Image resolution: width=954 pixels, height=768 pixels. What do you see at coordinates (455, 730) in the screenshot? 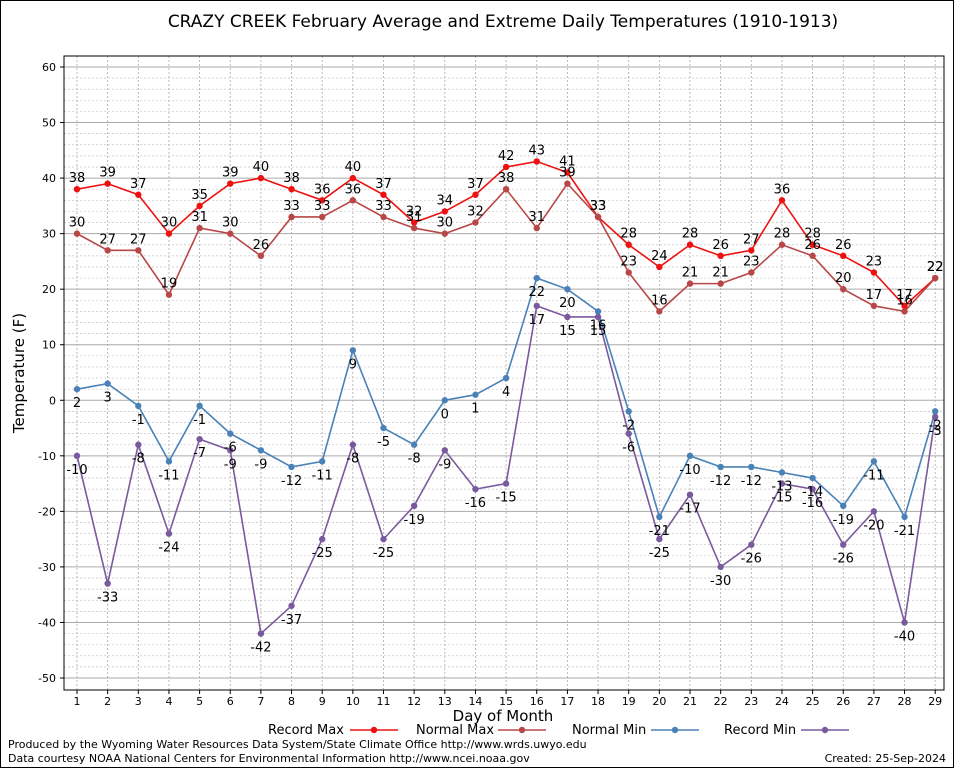
I see `legend-label: Normal Max` at bounding box center [455, 730].